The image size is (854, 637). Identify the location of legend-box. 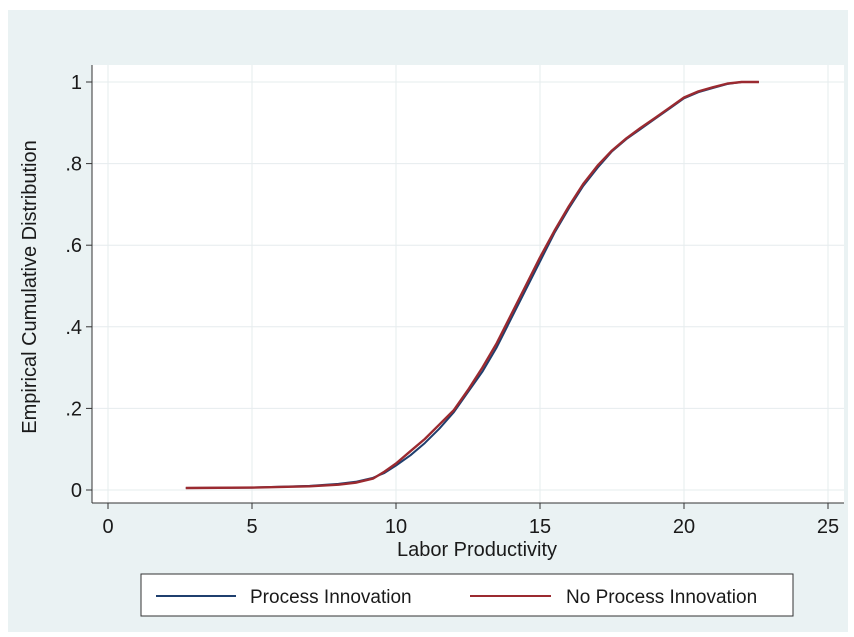
(467, 595).